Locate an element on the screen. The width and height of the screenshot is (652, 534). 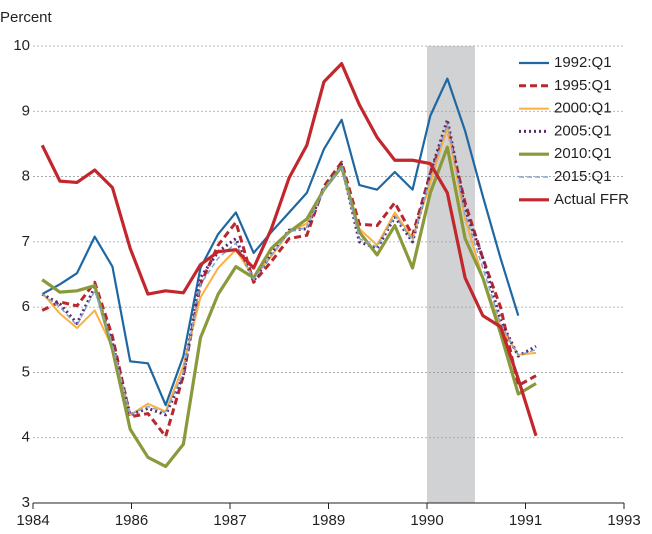
x-tick-label: 1986 is located at coordinates (131, 520).